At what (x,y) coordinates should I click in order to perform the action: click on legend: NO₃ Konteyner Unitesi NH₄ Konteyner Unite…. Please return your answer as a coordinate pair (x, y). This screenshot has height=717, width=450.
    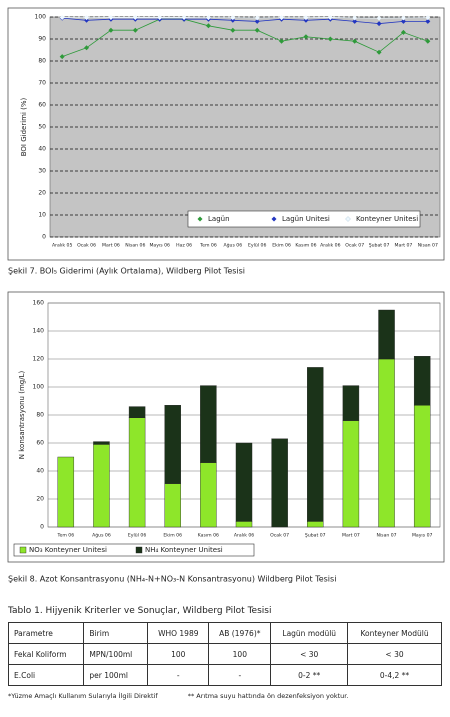
    Looking at the image, I should click on (134, 550).